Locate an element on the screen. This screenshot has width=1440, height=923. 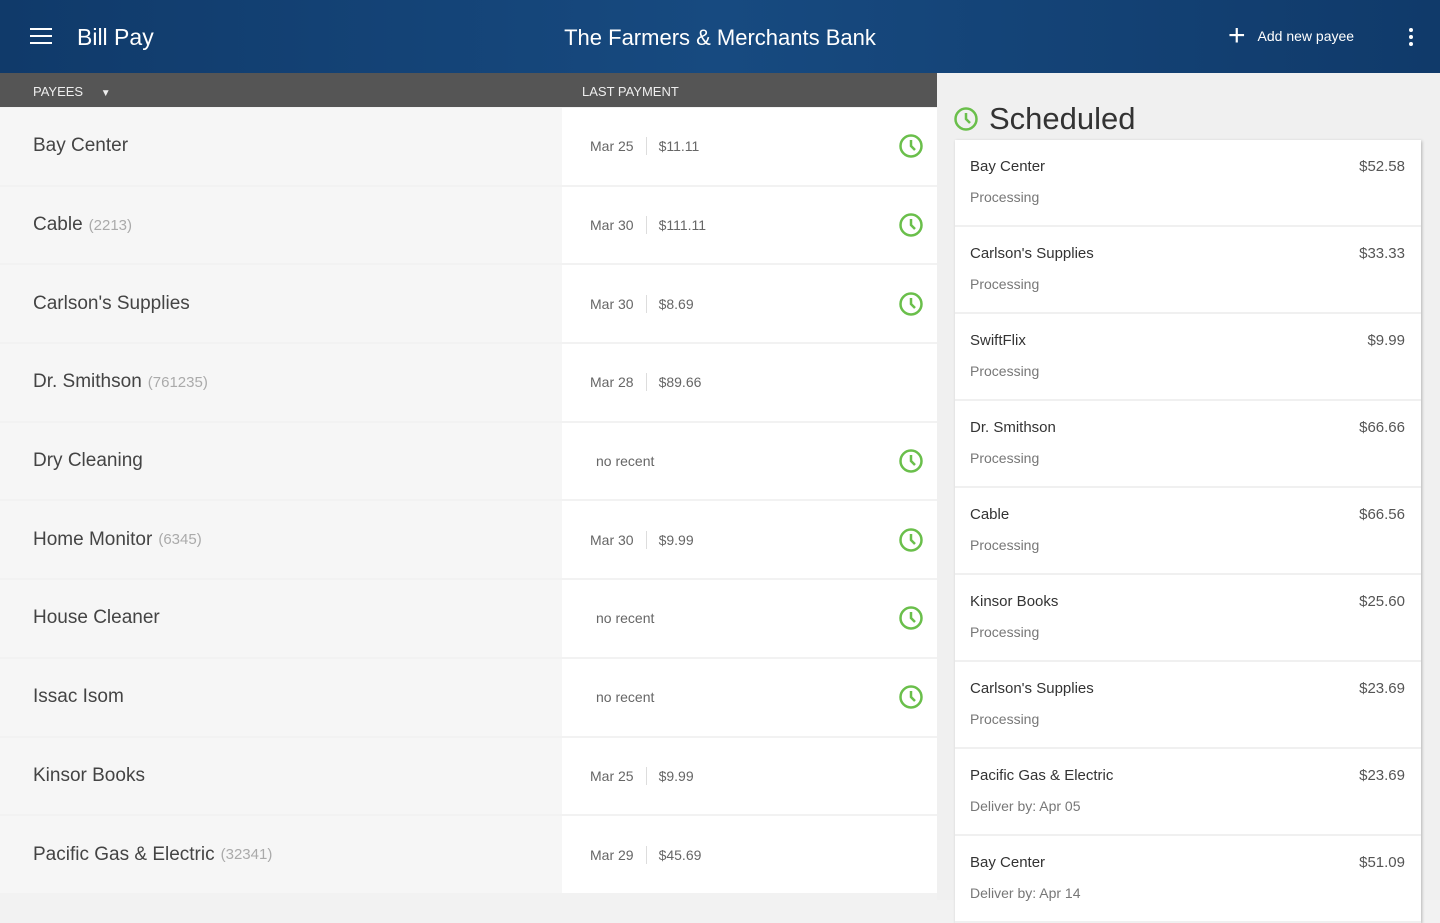
app-title: Bill Pay is located at coordinates (115, 37).